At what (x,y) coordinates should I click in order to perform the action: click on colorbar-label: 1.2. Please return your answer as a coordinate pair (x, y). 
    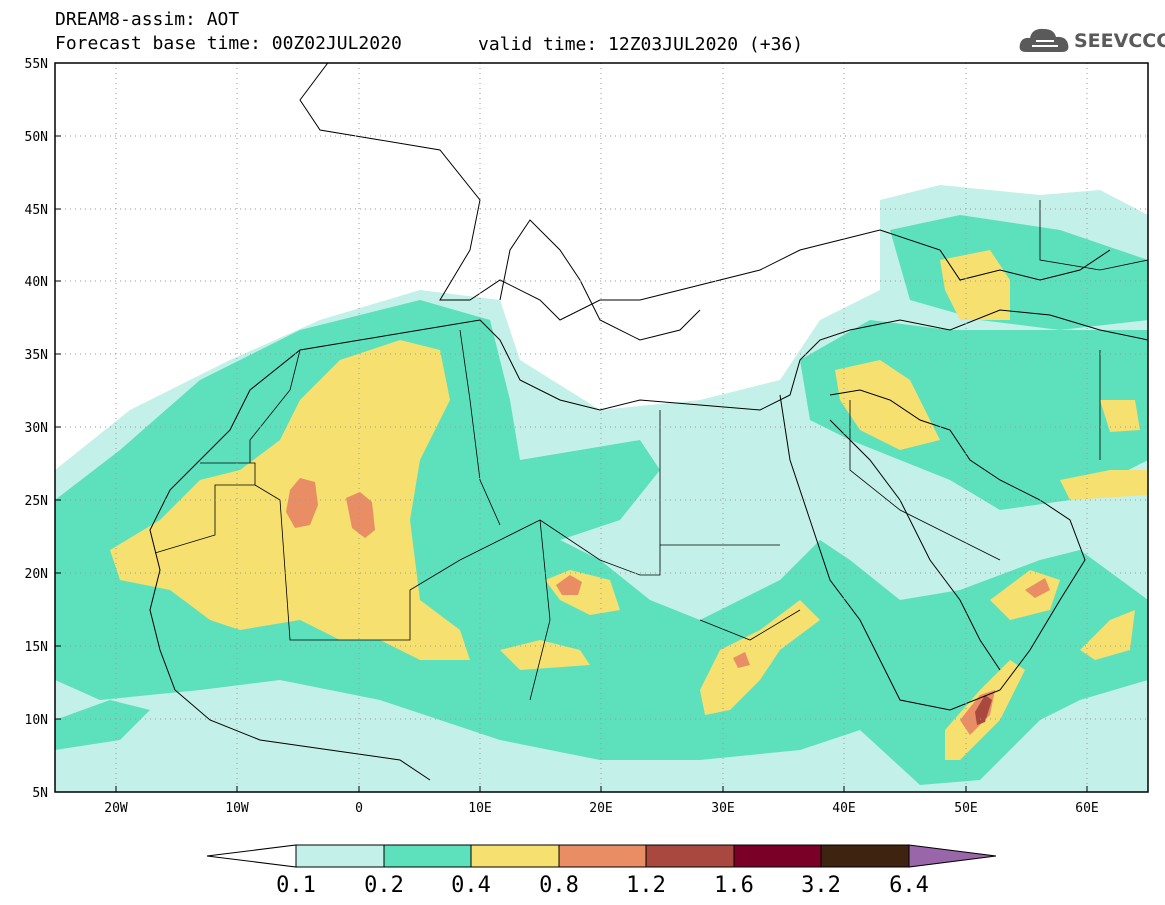
    Looking at the image, I should click on (646, 885).